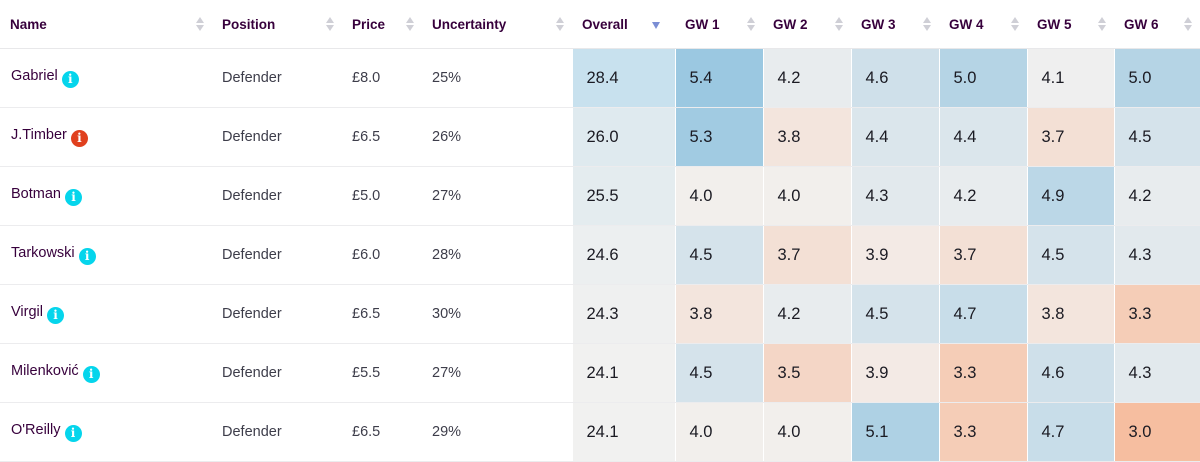 The height and width of the screenshot is (462, 1200). I want to click on player-name: J.Timber, so click(39, 135).